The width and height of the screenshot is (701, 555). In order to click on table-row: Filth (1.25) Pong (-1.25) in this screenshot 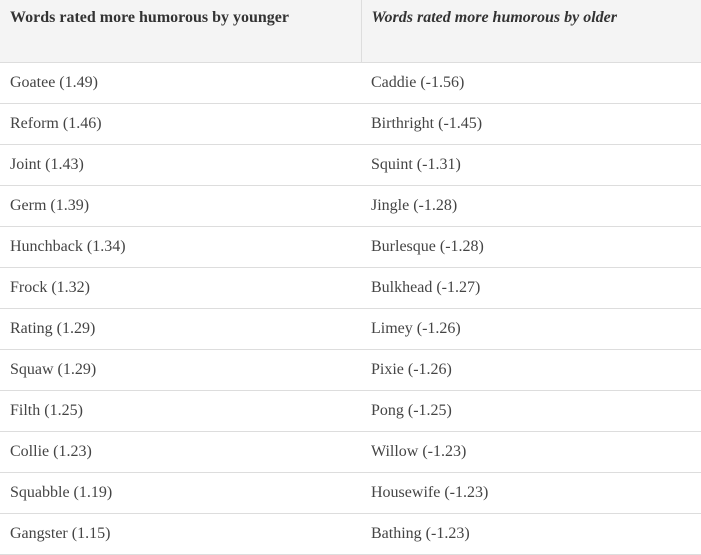, I will do `click(350, 411)`.